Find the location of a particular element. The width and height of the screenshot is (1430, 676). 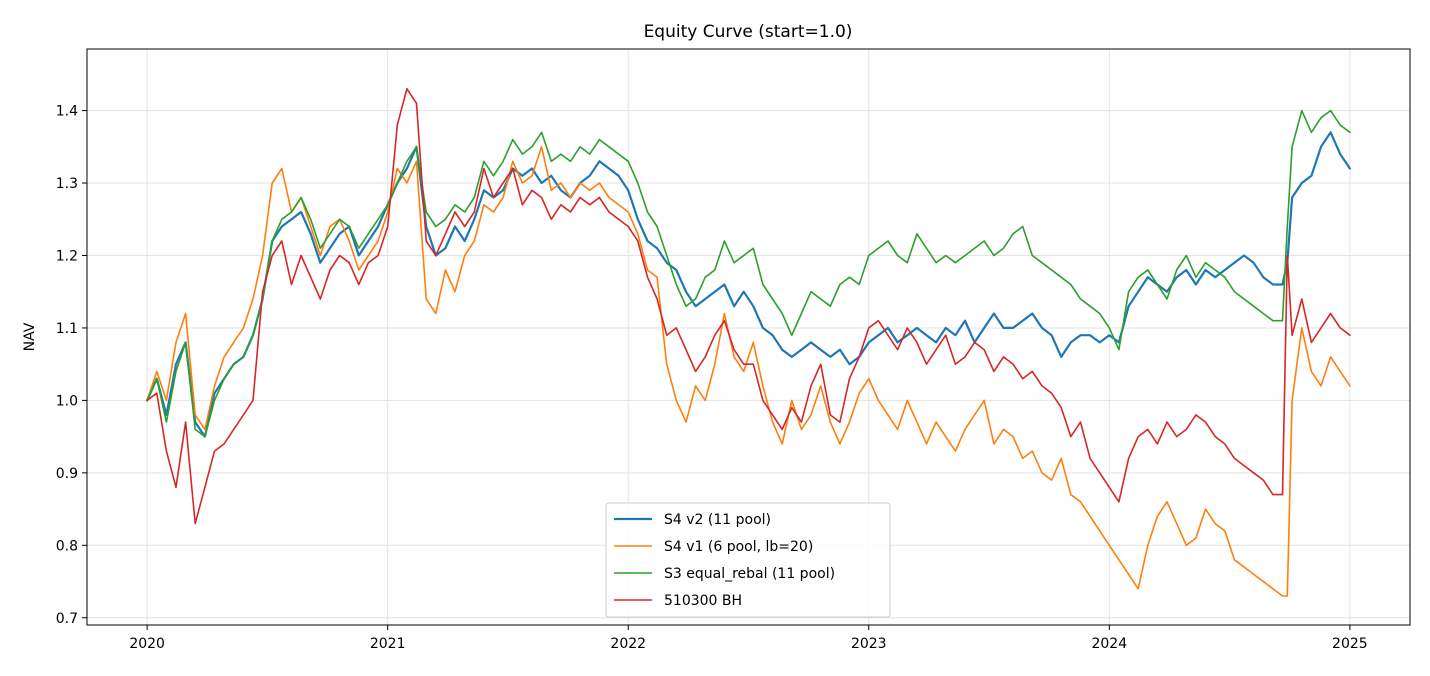

y-tick-label: 1.4 is located at coordinates (67, 112).